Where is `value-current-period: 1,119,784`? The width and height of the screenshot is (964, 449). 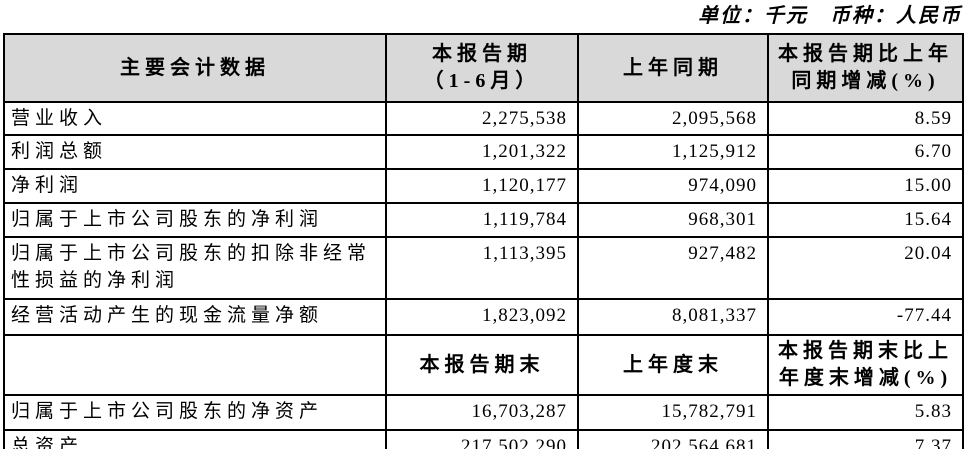 value-current-period: 1,119,784 is located at coordinates (482, 220).